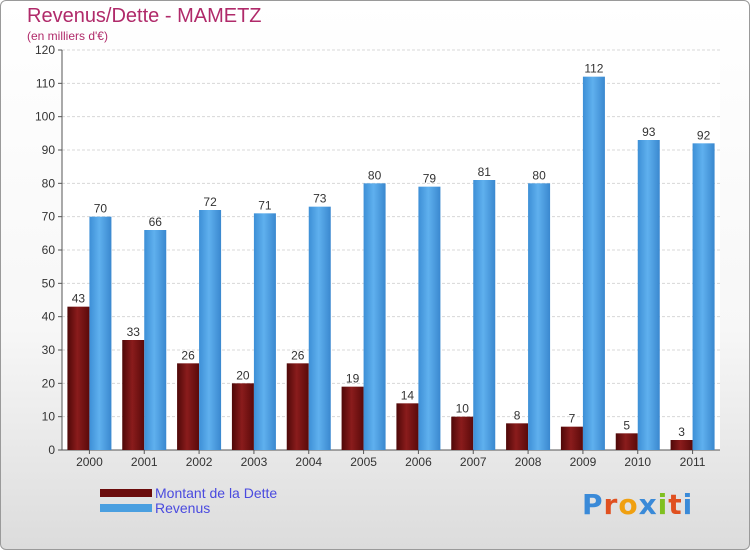 The height and width of the screenshot is (550, 750). Describe the element at coordinates (593, 69) in the screenshot. I see `data-label-revenus: 112` at that location.